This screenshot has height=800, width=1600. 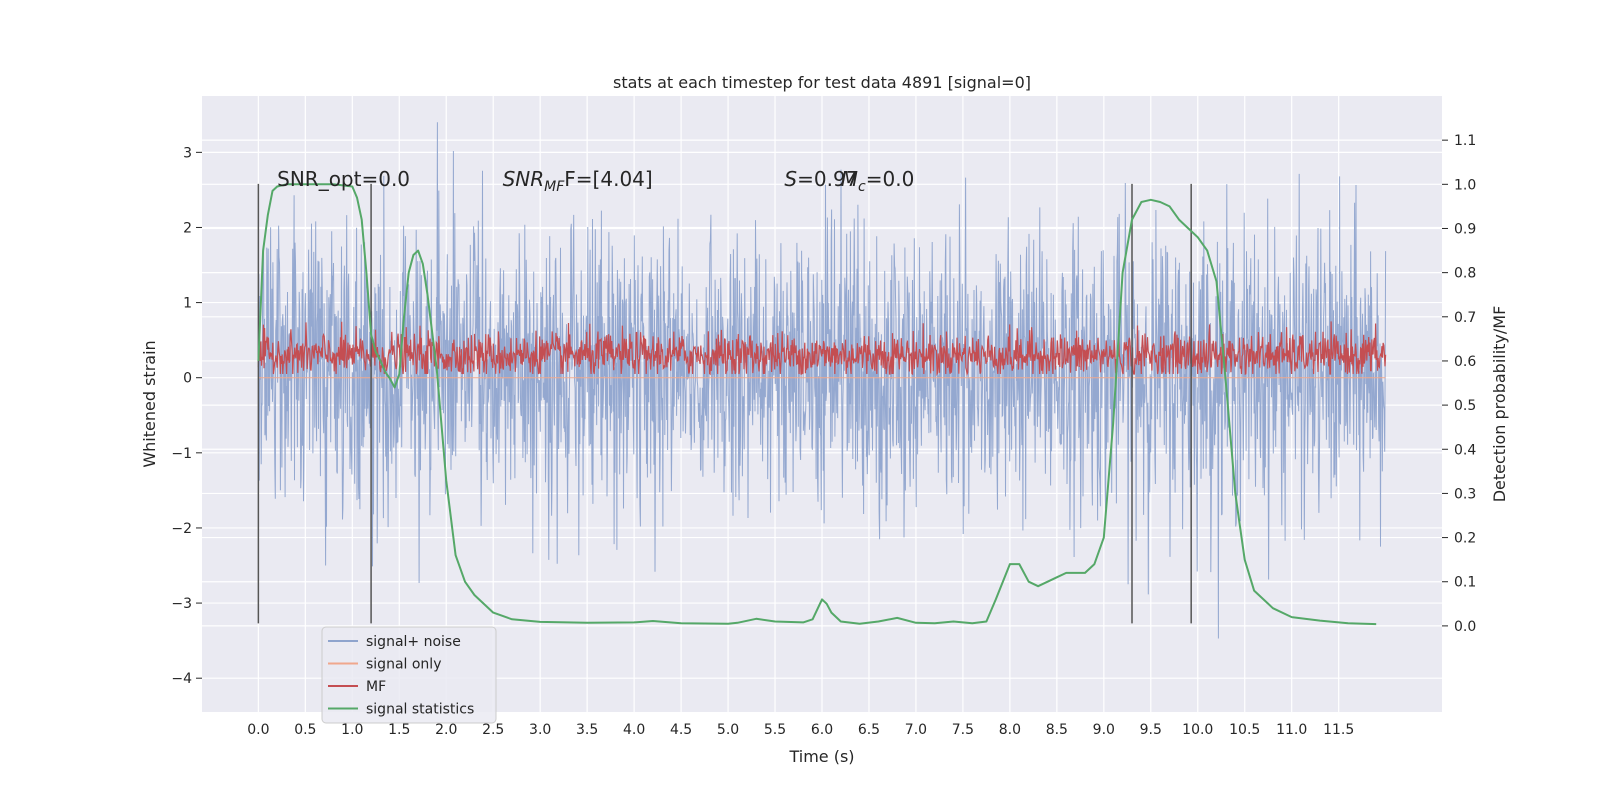 I want to click on legend-label: signal only, so click(x=403, y=665).